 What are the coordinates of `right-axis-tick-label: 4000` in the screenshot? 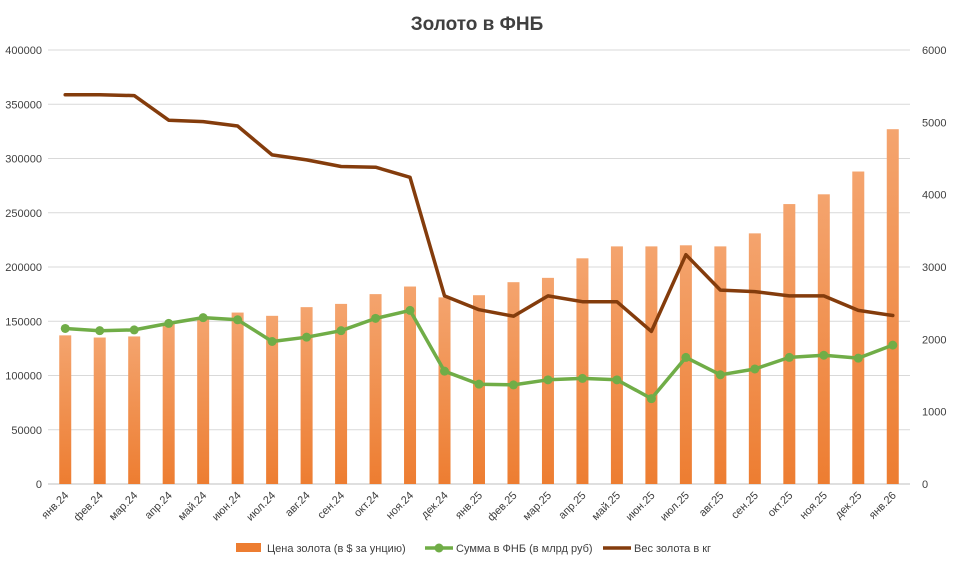 It's located at (934, 196).